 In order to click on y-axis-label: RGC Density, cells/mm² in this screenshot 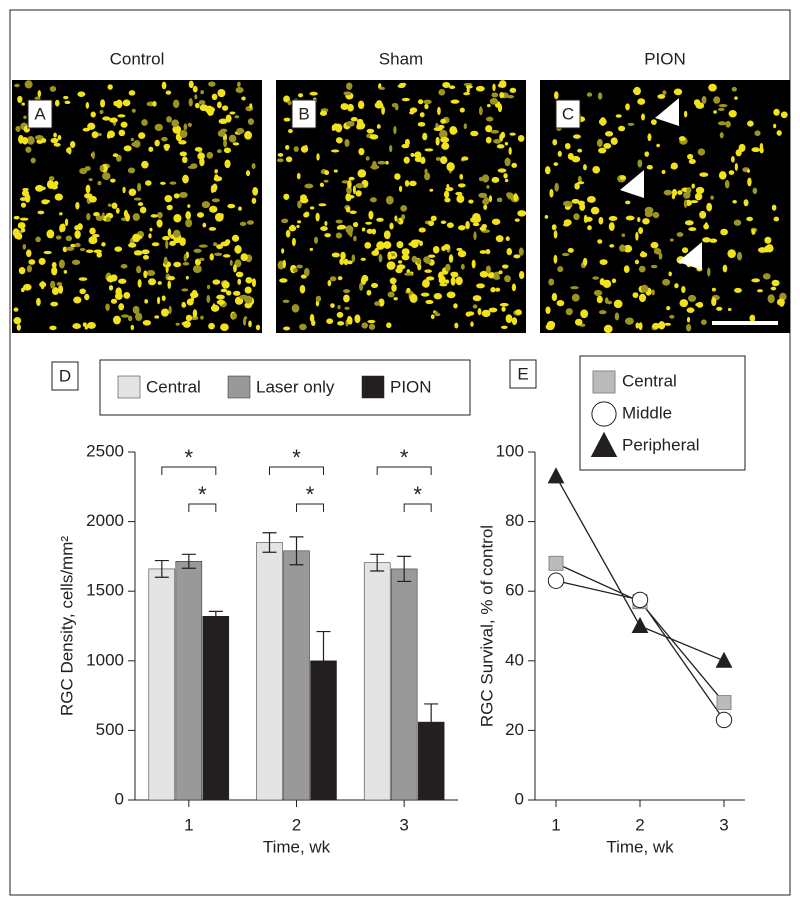, I will do `click(66, 626)`.